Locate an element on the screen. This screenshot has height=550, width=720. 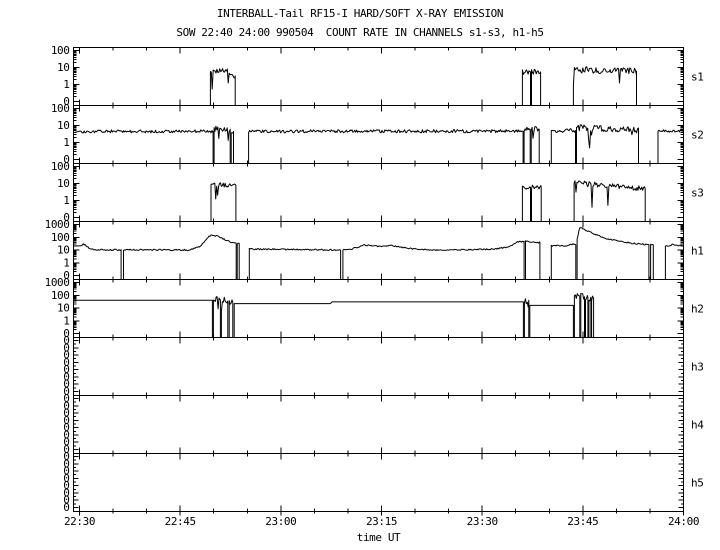
svg-text: 22:45 is located at coordinates (180, 521).